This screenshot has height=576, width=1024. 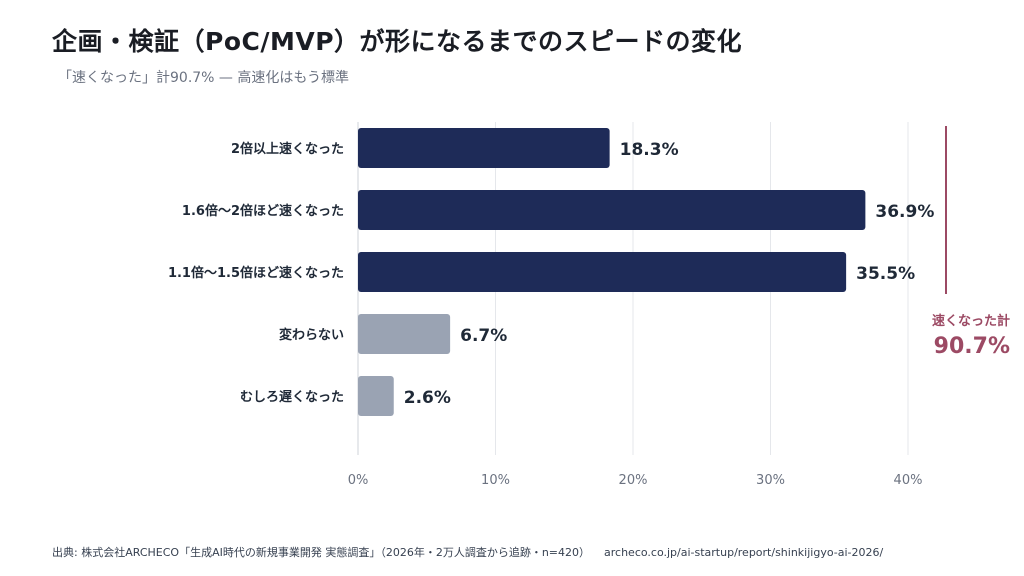 I want to click on x-tick-label: 10%, so click(x=495, y=480).